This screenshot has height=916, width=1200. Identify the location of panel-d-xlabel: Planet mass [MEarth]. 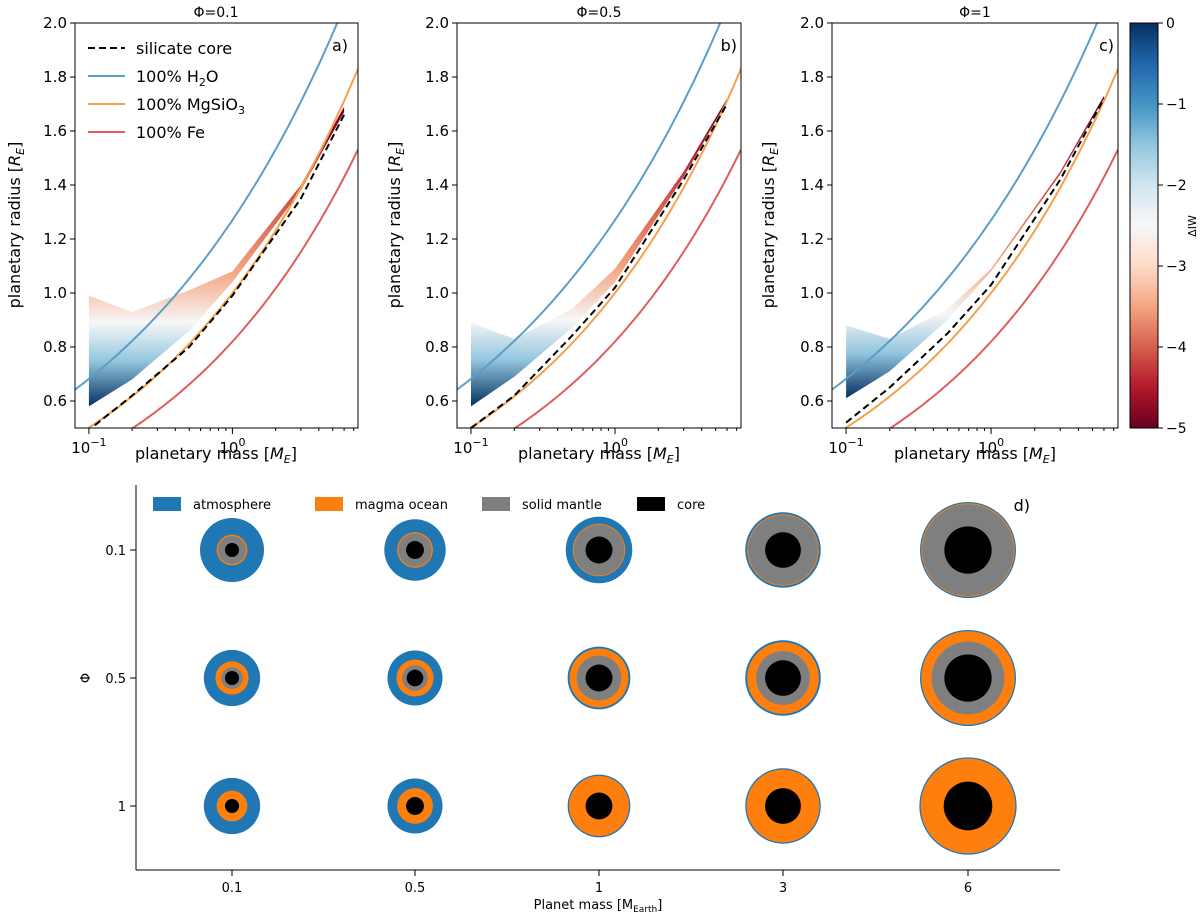
(598, 906).